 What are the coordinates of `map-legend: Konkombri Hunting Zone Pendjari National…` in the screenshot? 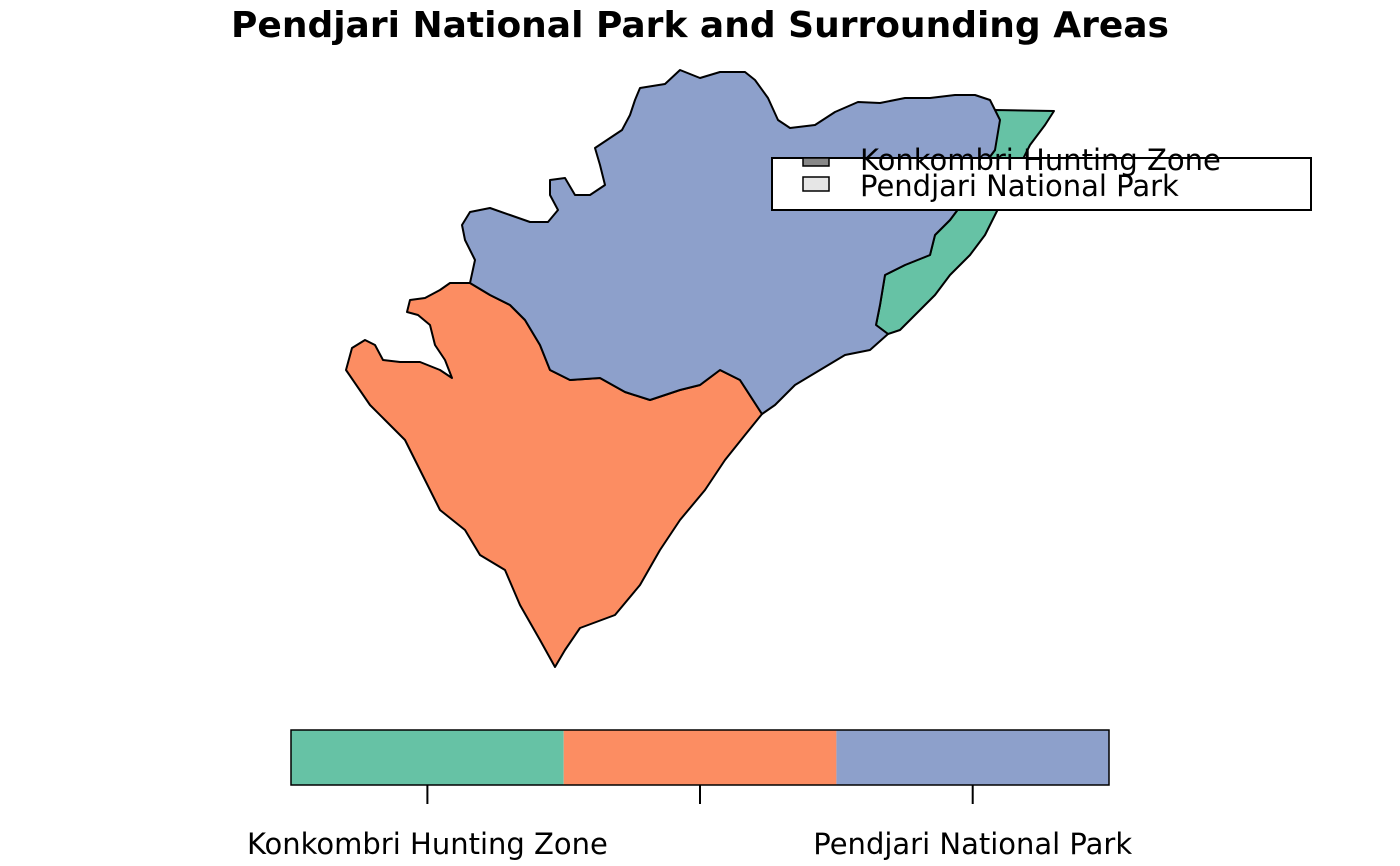 It's located at (1041, 177).